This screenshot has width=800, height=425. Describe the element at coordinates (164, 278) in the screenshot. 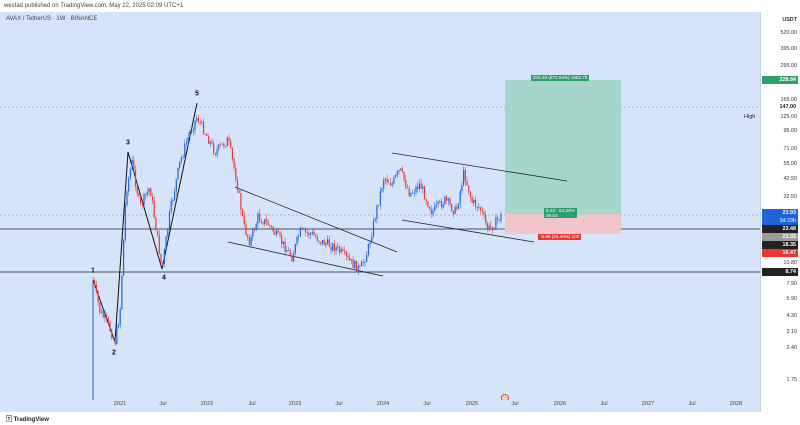

I see `wave-4-label: 4` at that location.